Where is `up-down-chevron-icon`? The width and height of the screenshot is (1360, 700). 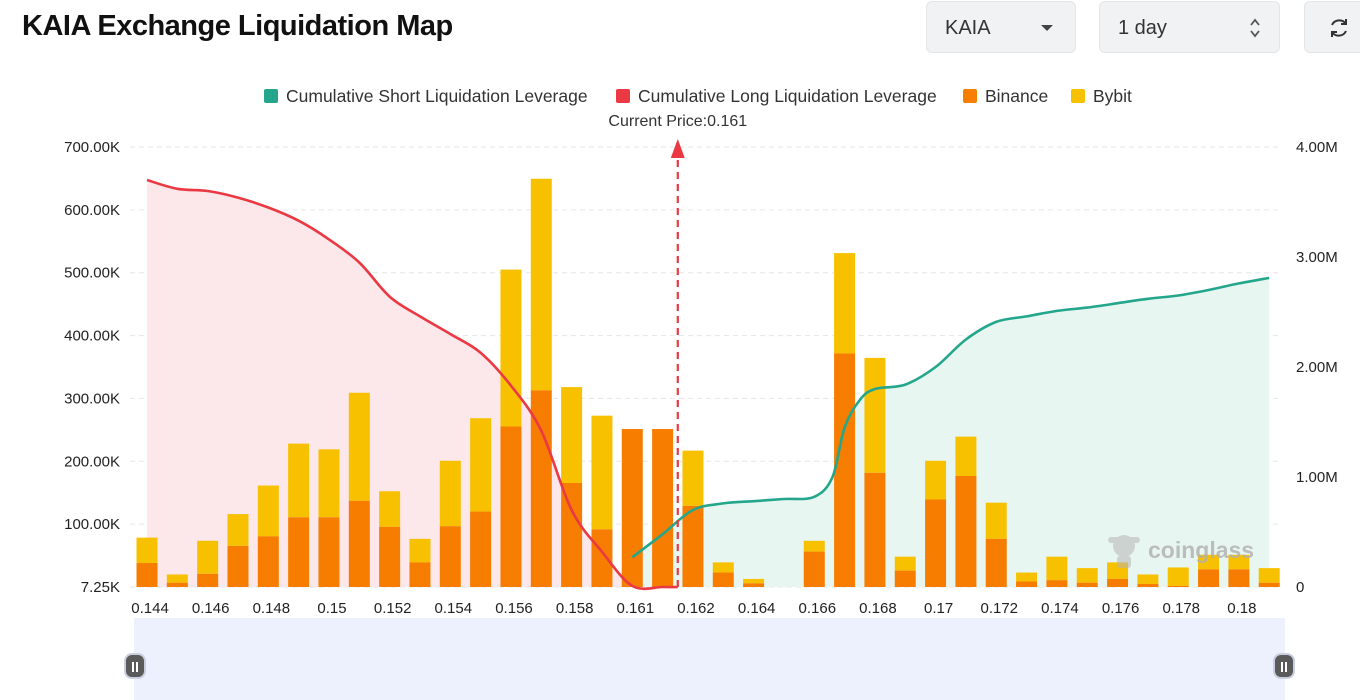 up-down-chevron-icon is located at coordinates (1255, 28).